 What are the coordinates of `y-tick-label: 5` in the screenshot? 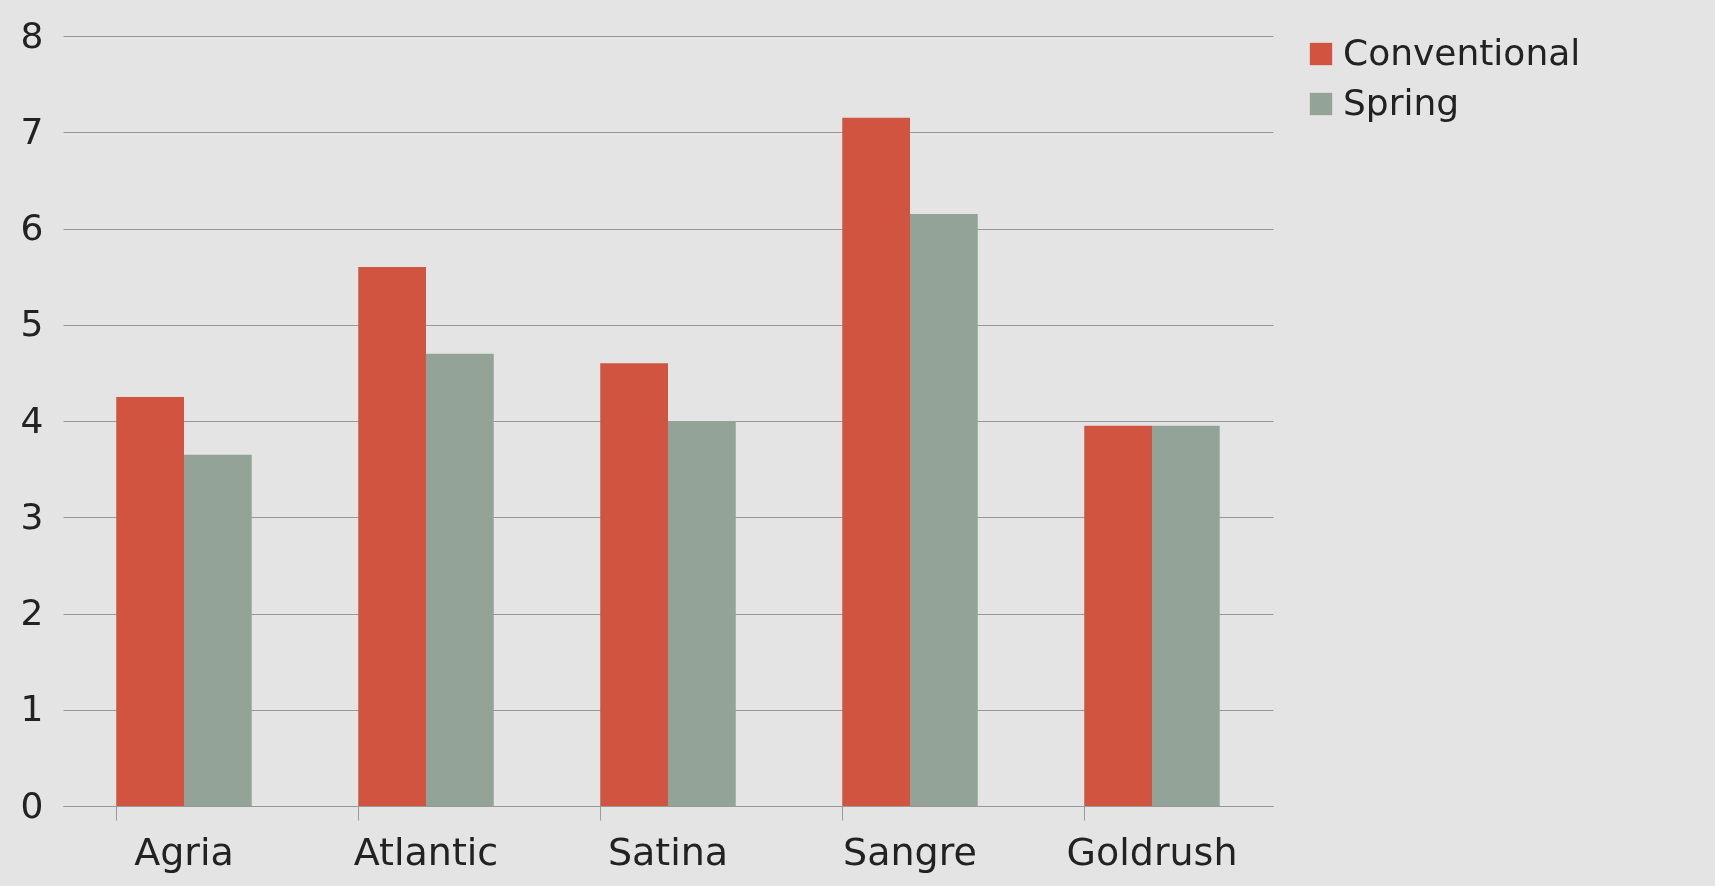 It's located at (32, 324).